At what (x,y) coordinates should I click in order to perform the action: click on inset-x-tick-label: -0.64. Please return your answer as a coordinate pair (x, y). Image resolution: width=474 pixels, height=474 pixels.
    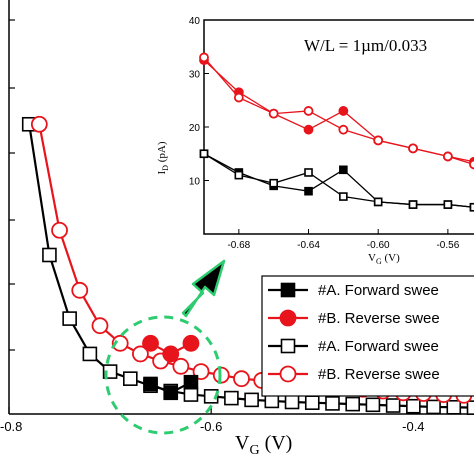
    Looking at the image, I should click on (308, 245).